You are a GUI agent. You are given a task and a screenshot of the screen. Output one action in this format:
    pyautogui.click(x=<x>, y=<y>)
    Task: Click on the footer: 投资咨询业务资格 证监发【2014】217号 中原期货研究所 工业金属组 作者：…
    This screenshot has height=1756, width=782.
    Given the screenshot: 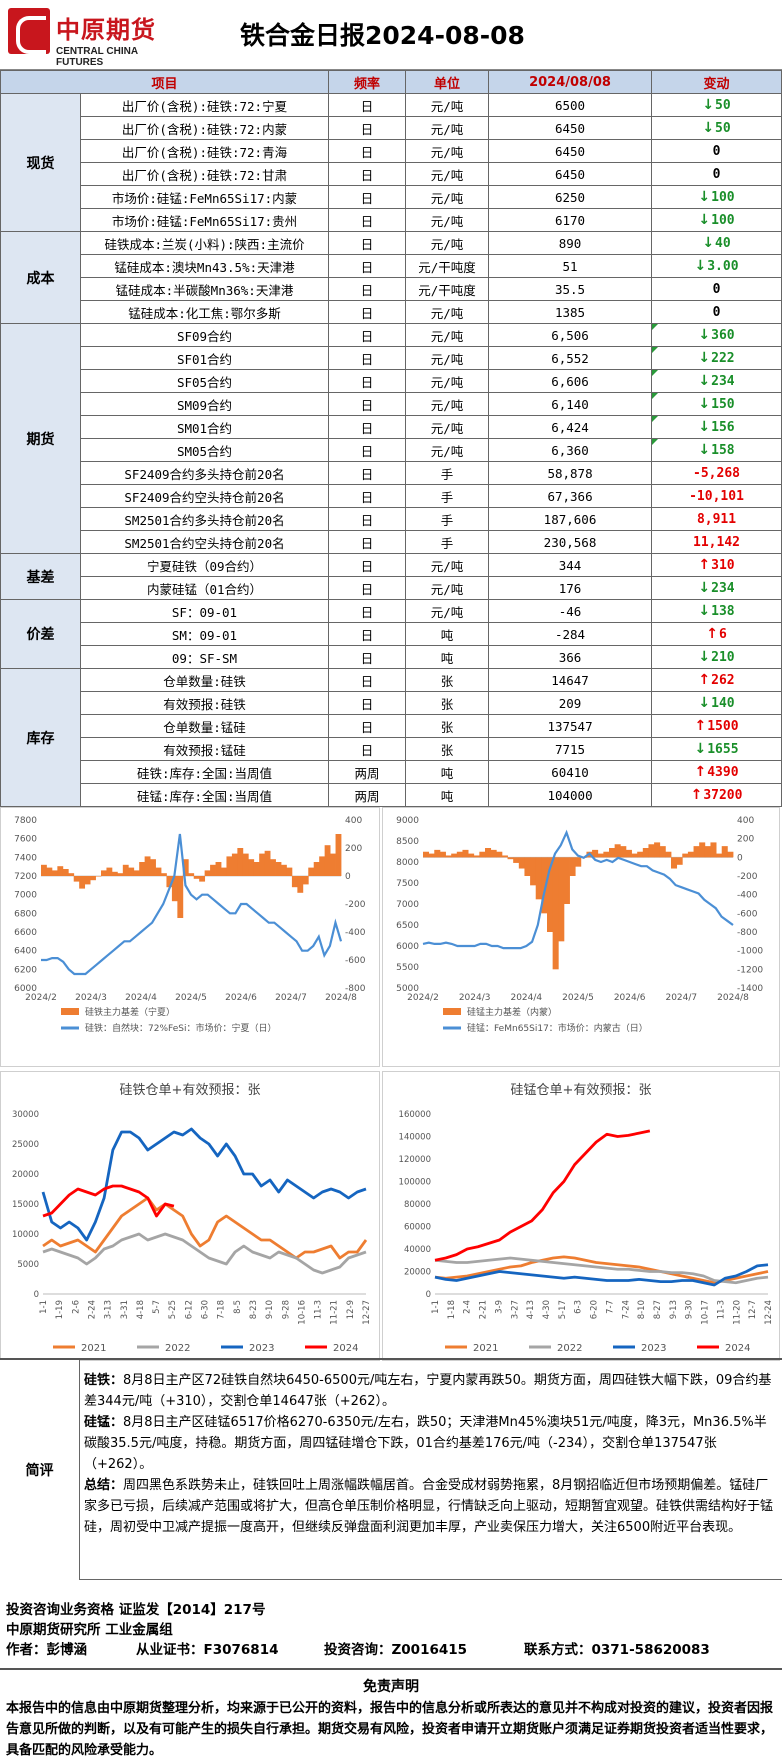 What is the action you would take?
    pyautogui.click(x=391, y=1625)
    